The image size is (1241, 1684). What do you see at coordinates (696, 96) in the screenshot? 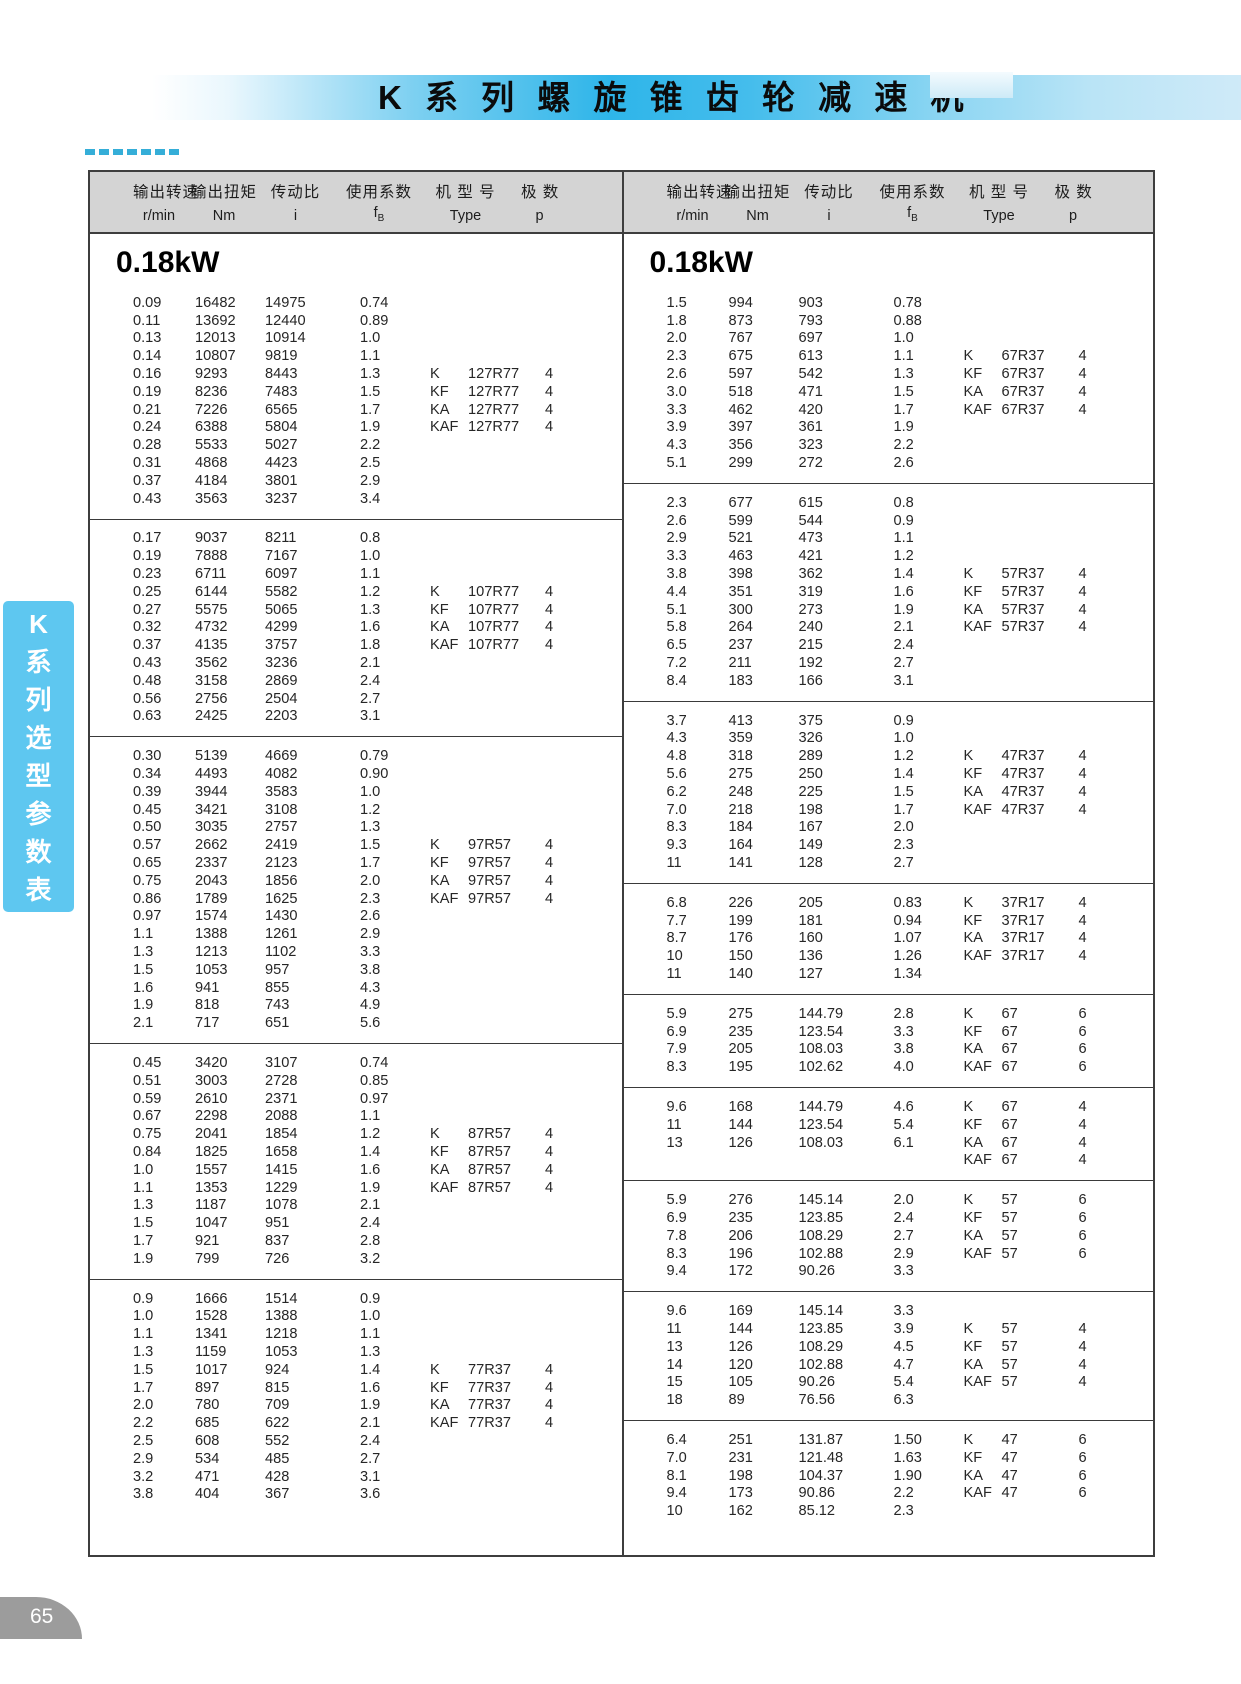
I see `page-header-band: K 系 列 螺 旋 锥 齿 轮 减 速 机` at bounding box center [696, 96].